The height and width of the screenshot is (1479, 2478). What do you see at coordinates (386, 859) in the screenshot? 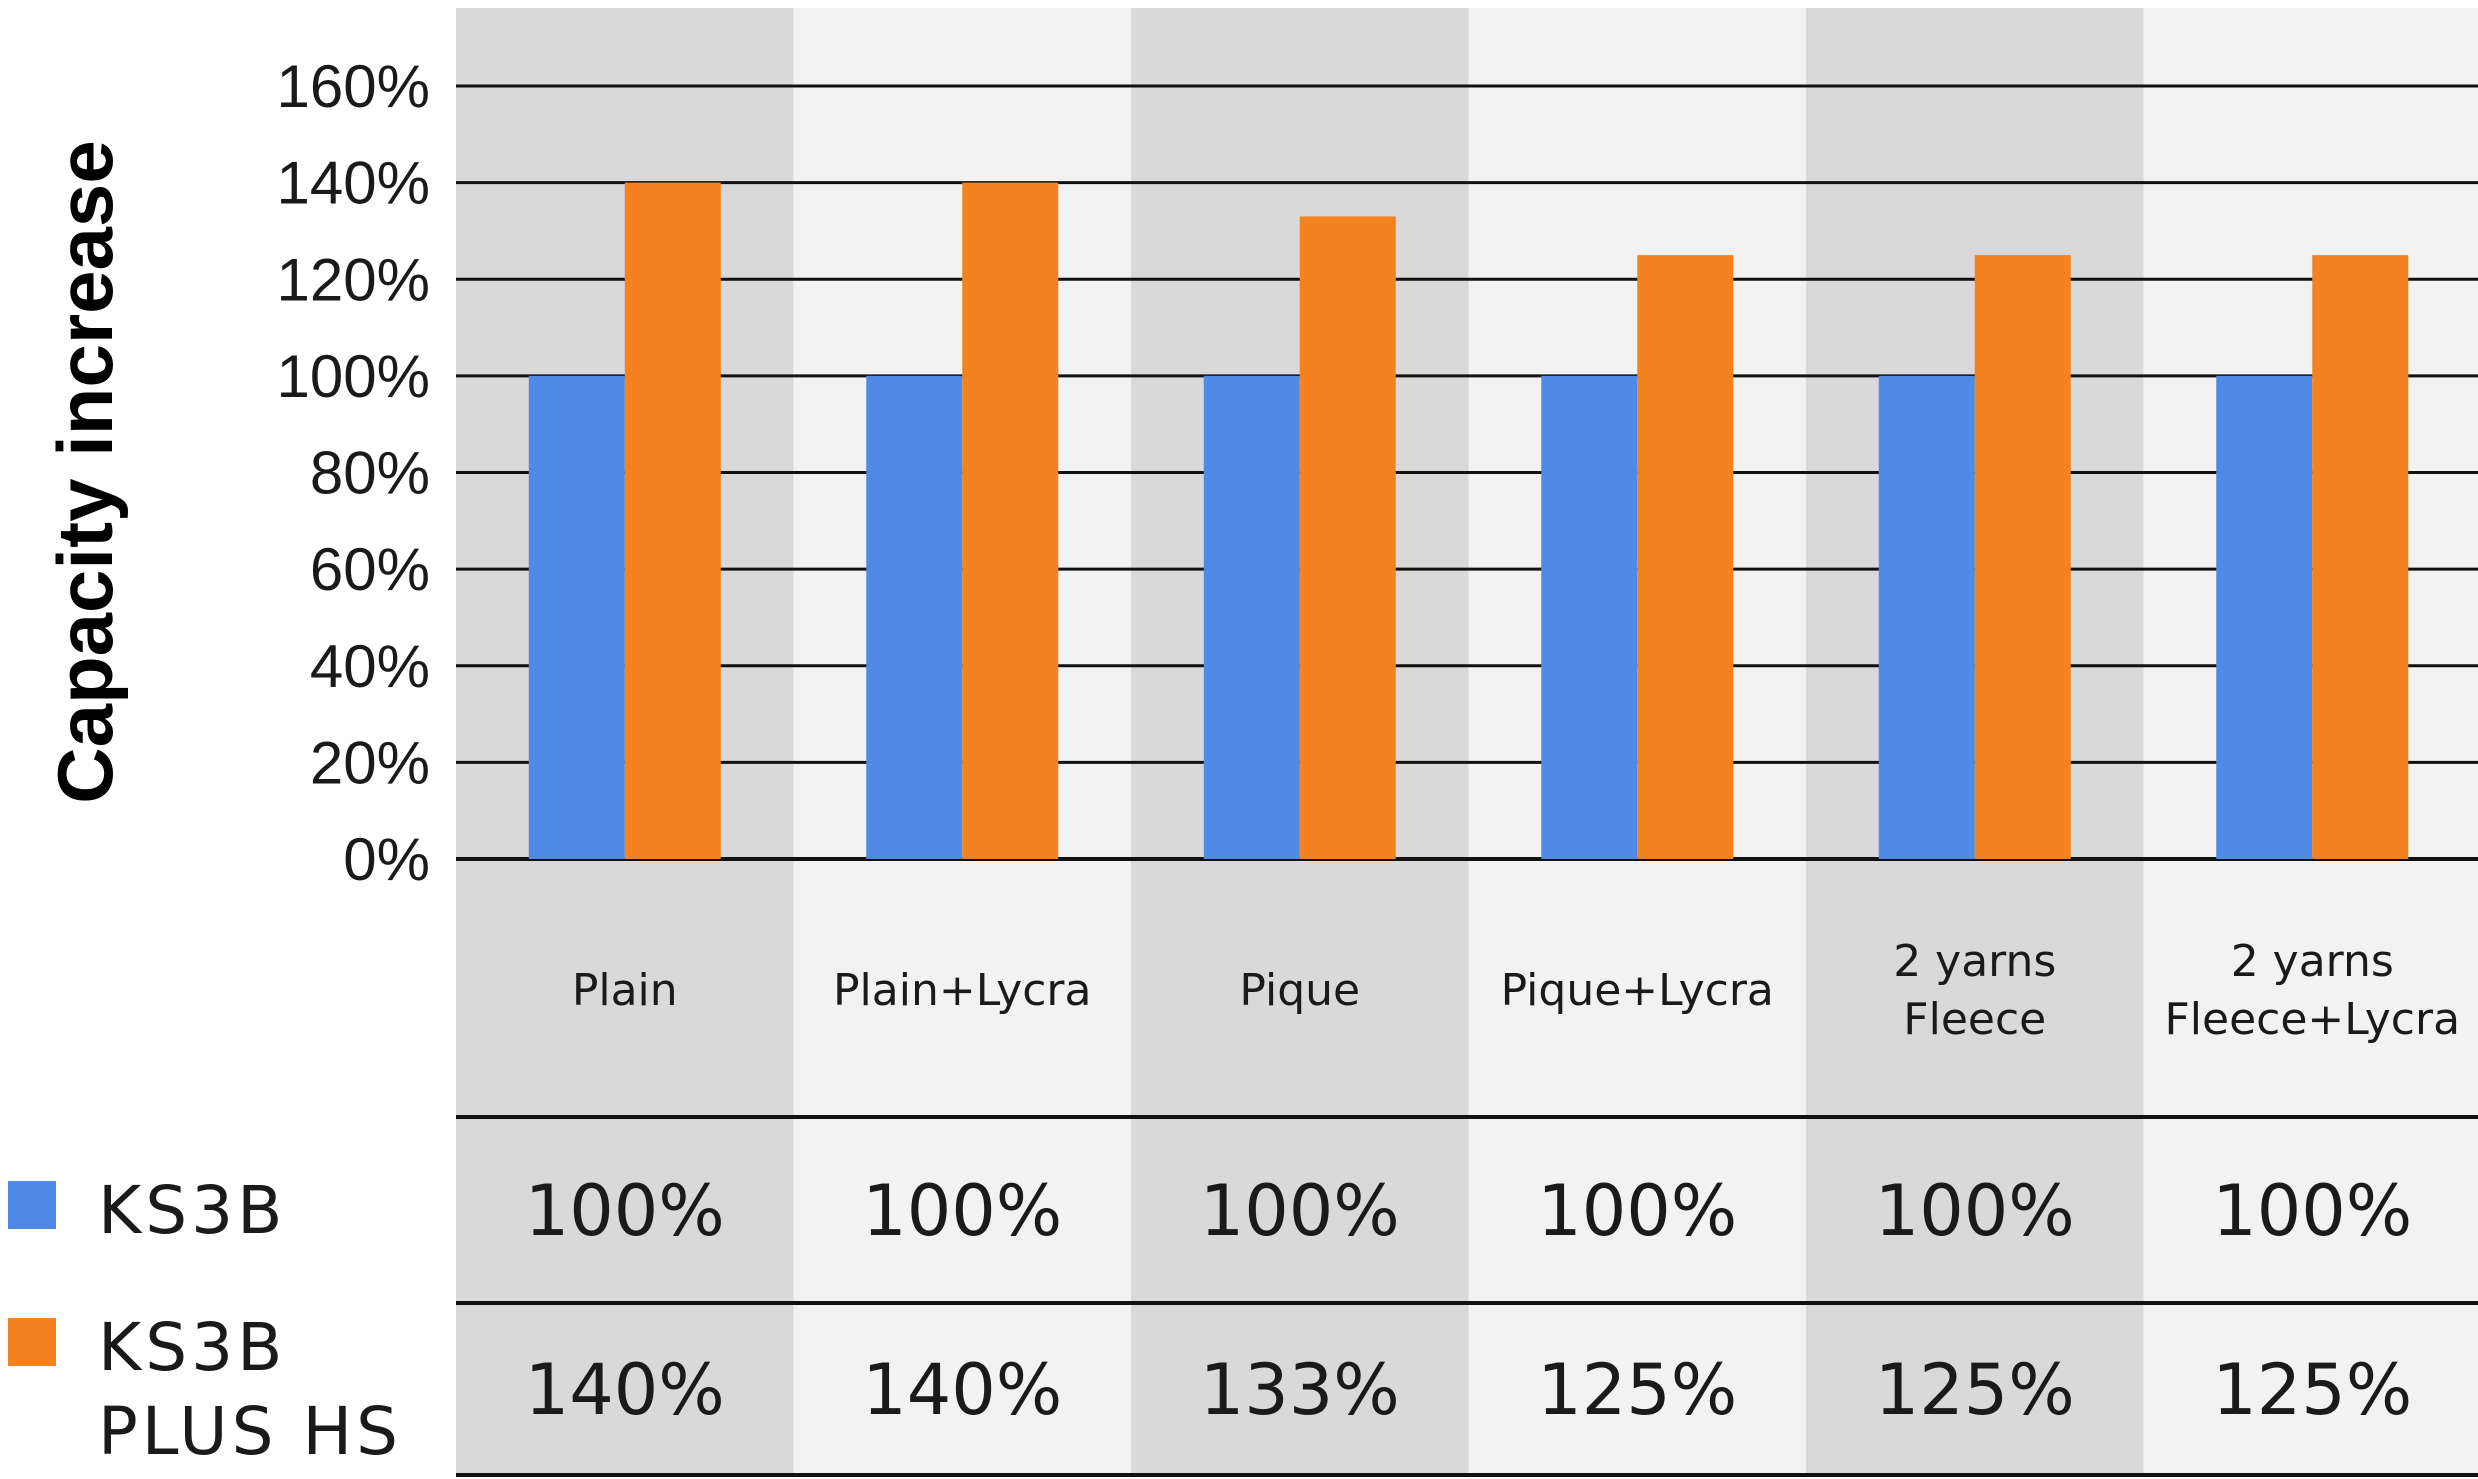
I see `y-tick-label: 0%` at bounding box center [386, 859].